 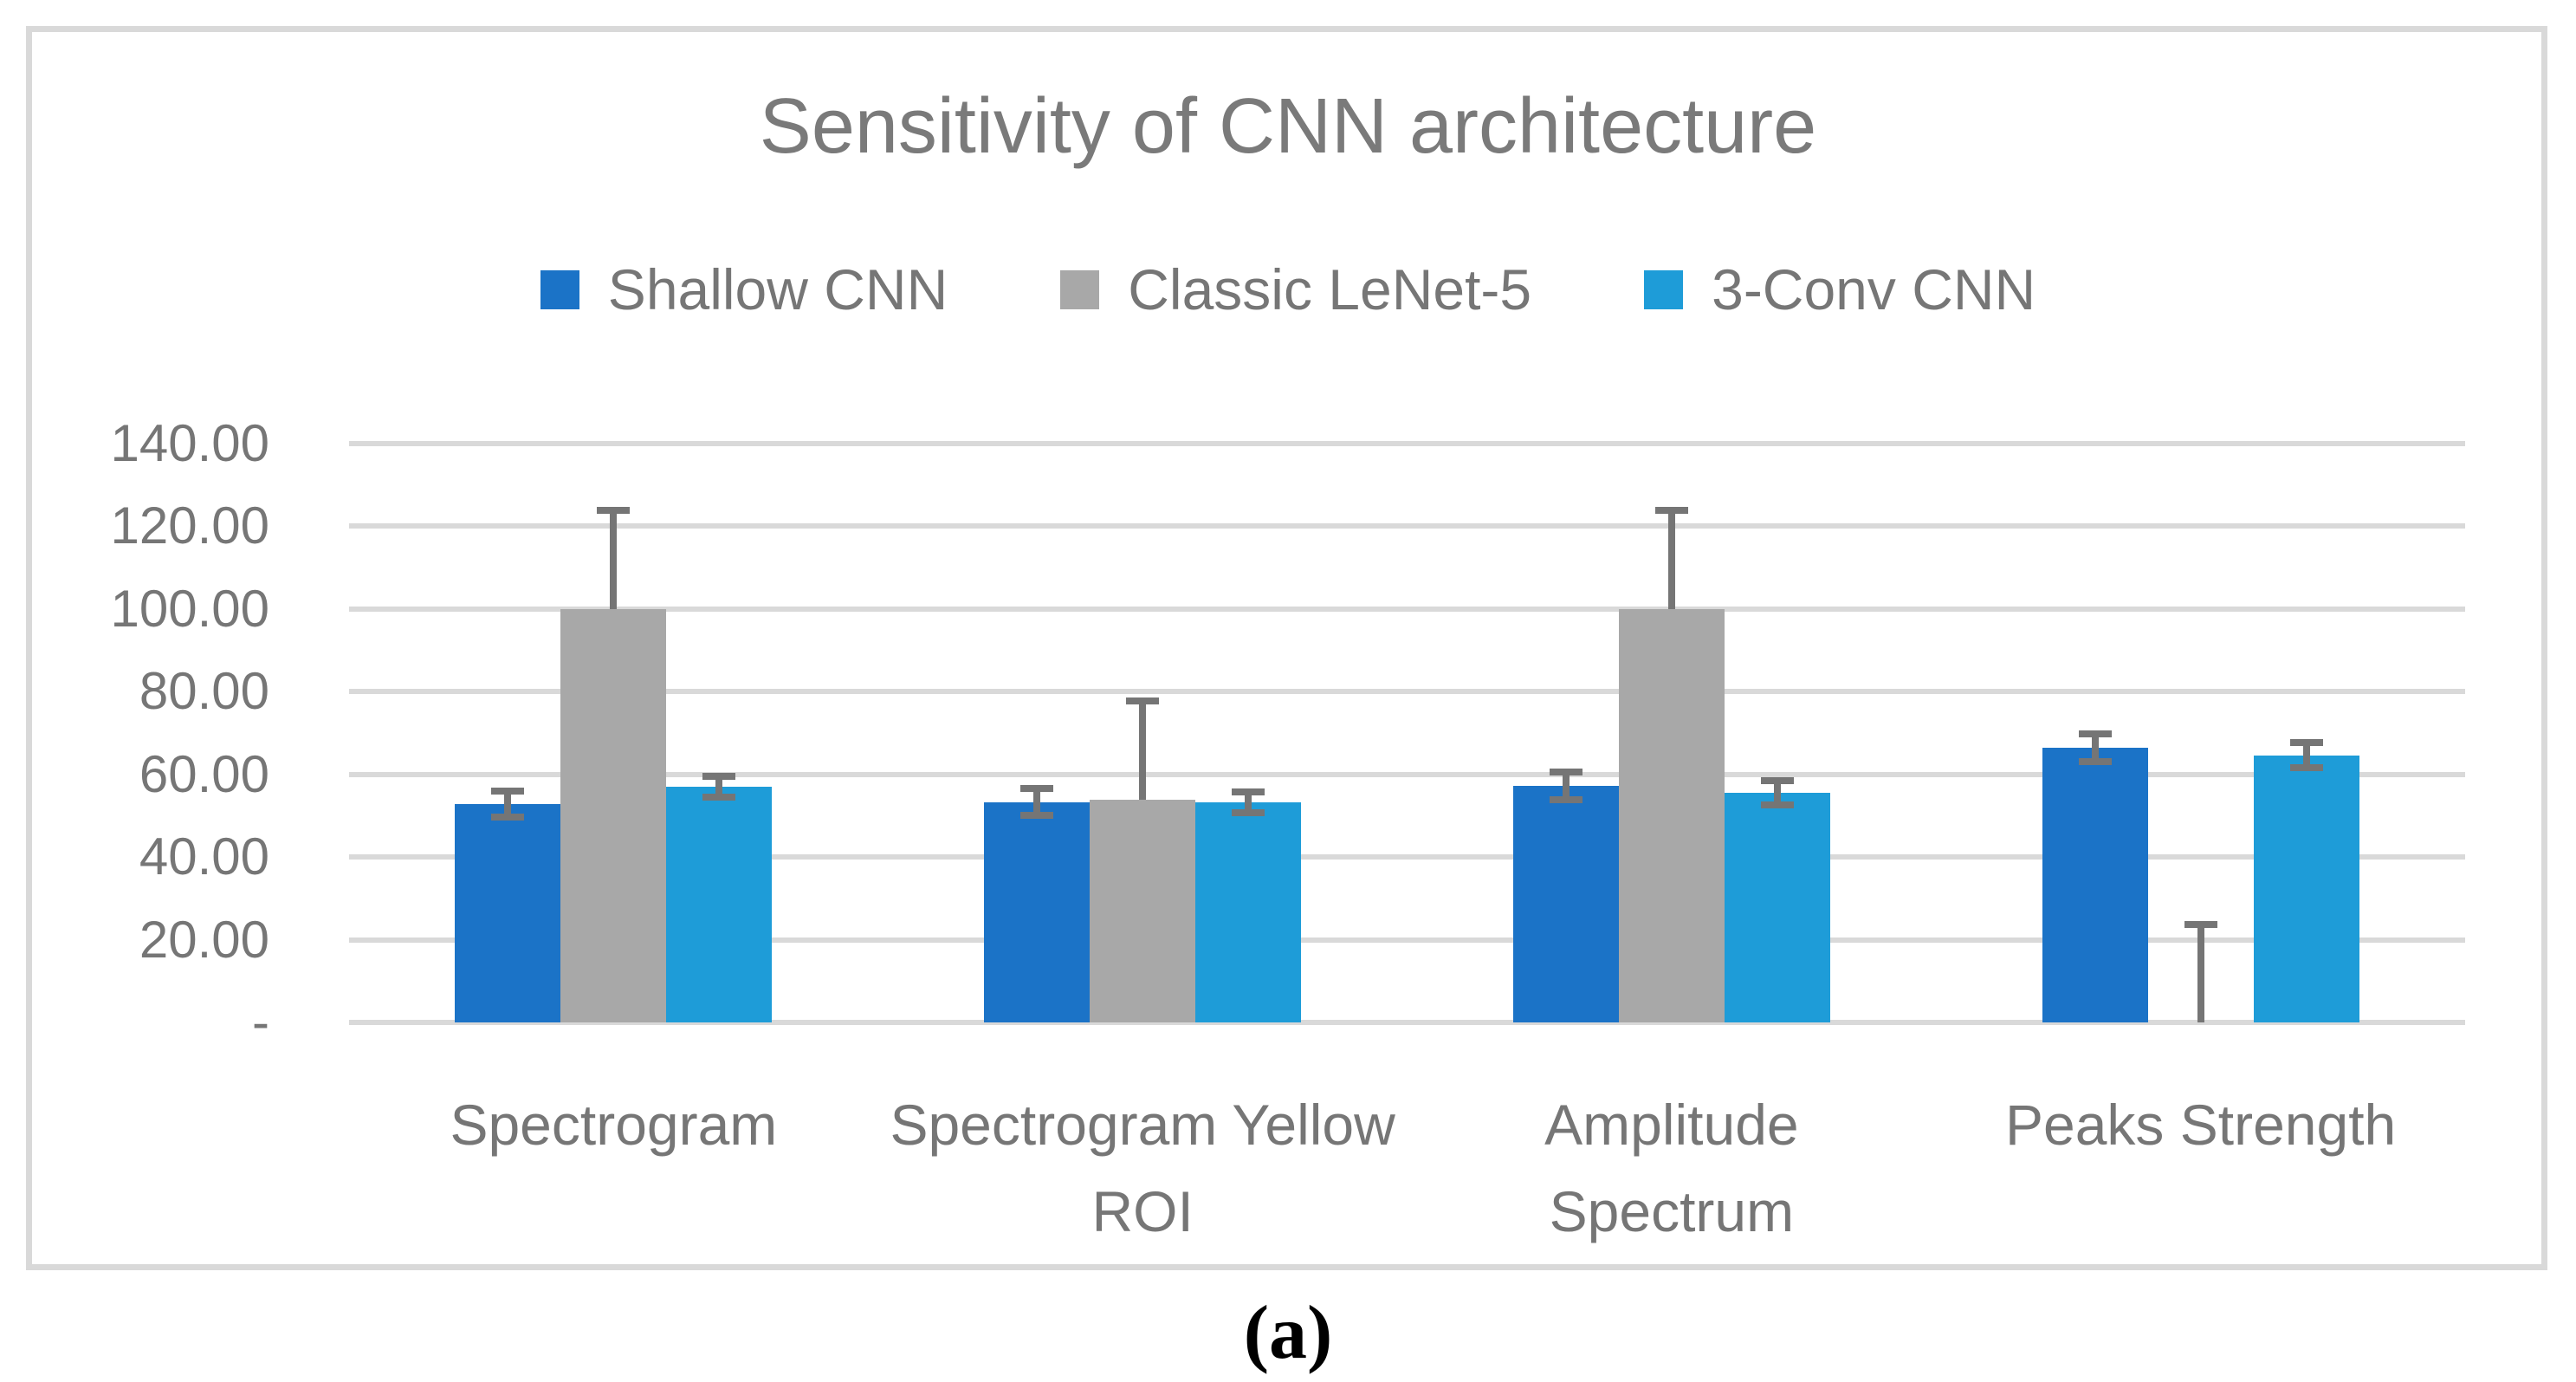 I want to click on y-tick-label: 40.00, so click(x=204, y=856).